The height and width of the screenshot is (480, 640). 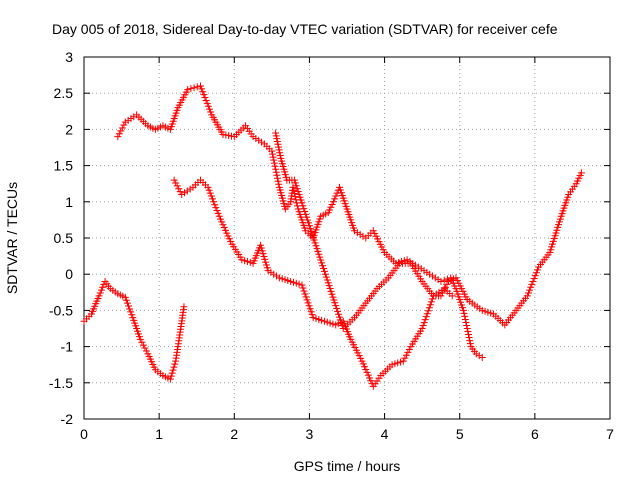 What do you see at coordinates (310, 434) in the screenshot?
I see `x-tick-label: 3` at bounding box center [310, 434].